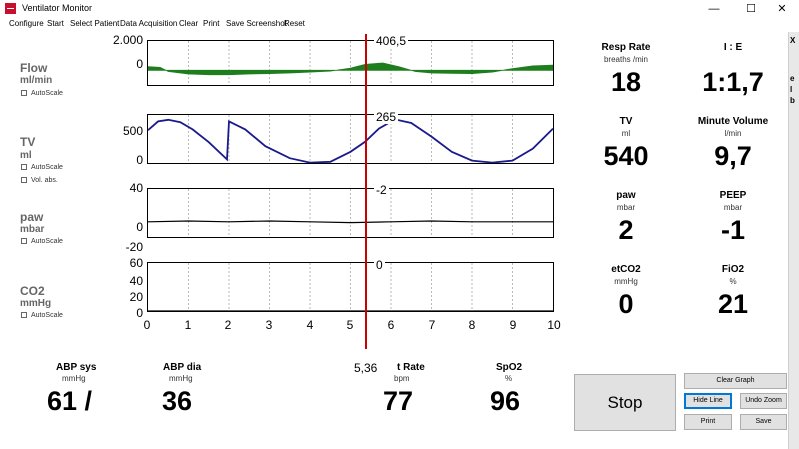 The height and width of the screenshot is (449, 799). I want to click on vital-label: Minute Volume, so click(733, 121).